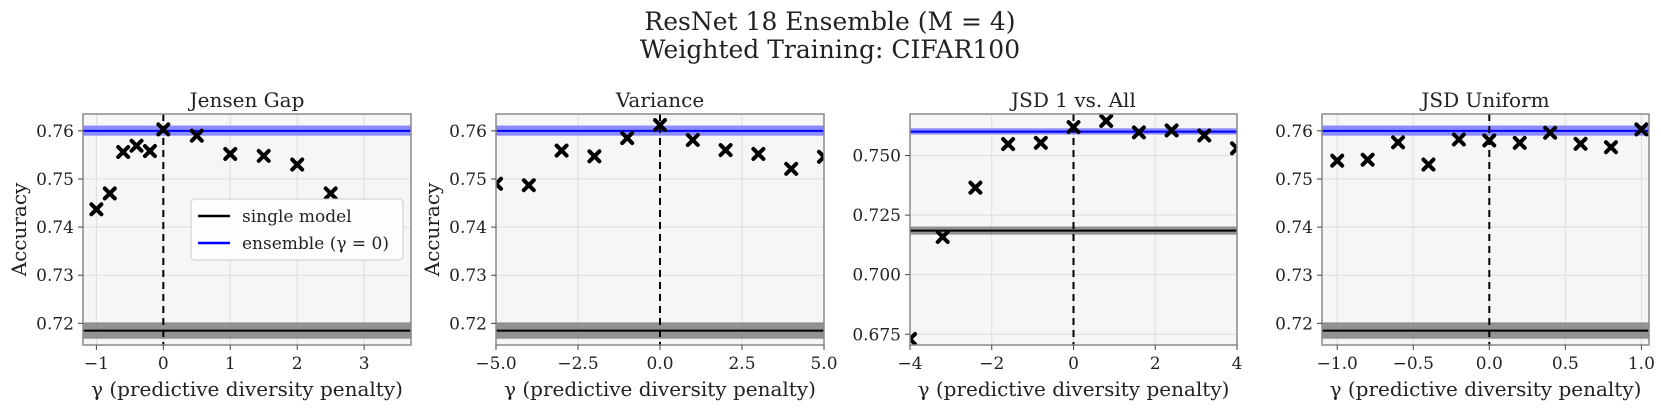 The height and width of the screenshot is (415, 1661). Describe the element at coordinates (909, 364) in the screenshot. I see `x-tick-label: −4` at that location.